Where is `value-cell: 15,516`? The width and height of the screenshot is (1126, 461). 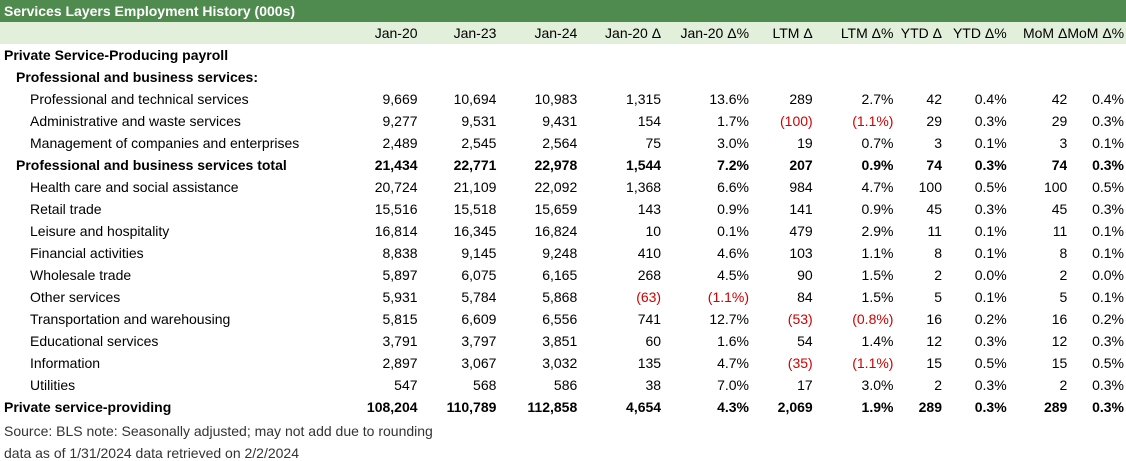 value-cell: 15,516 is located at coordinates (396, 209).